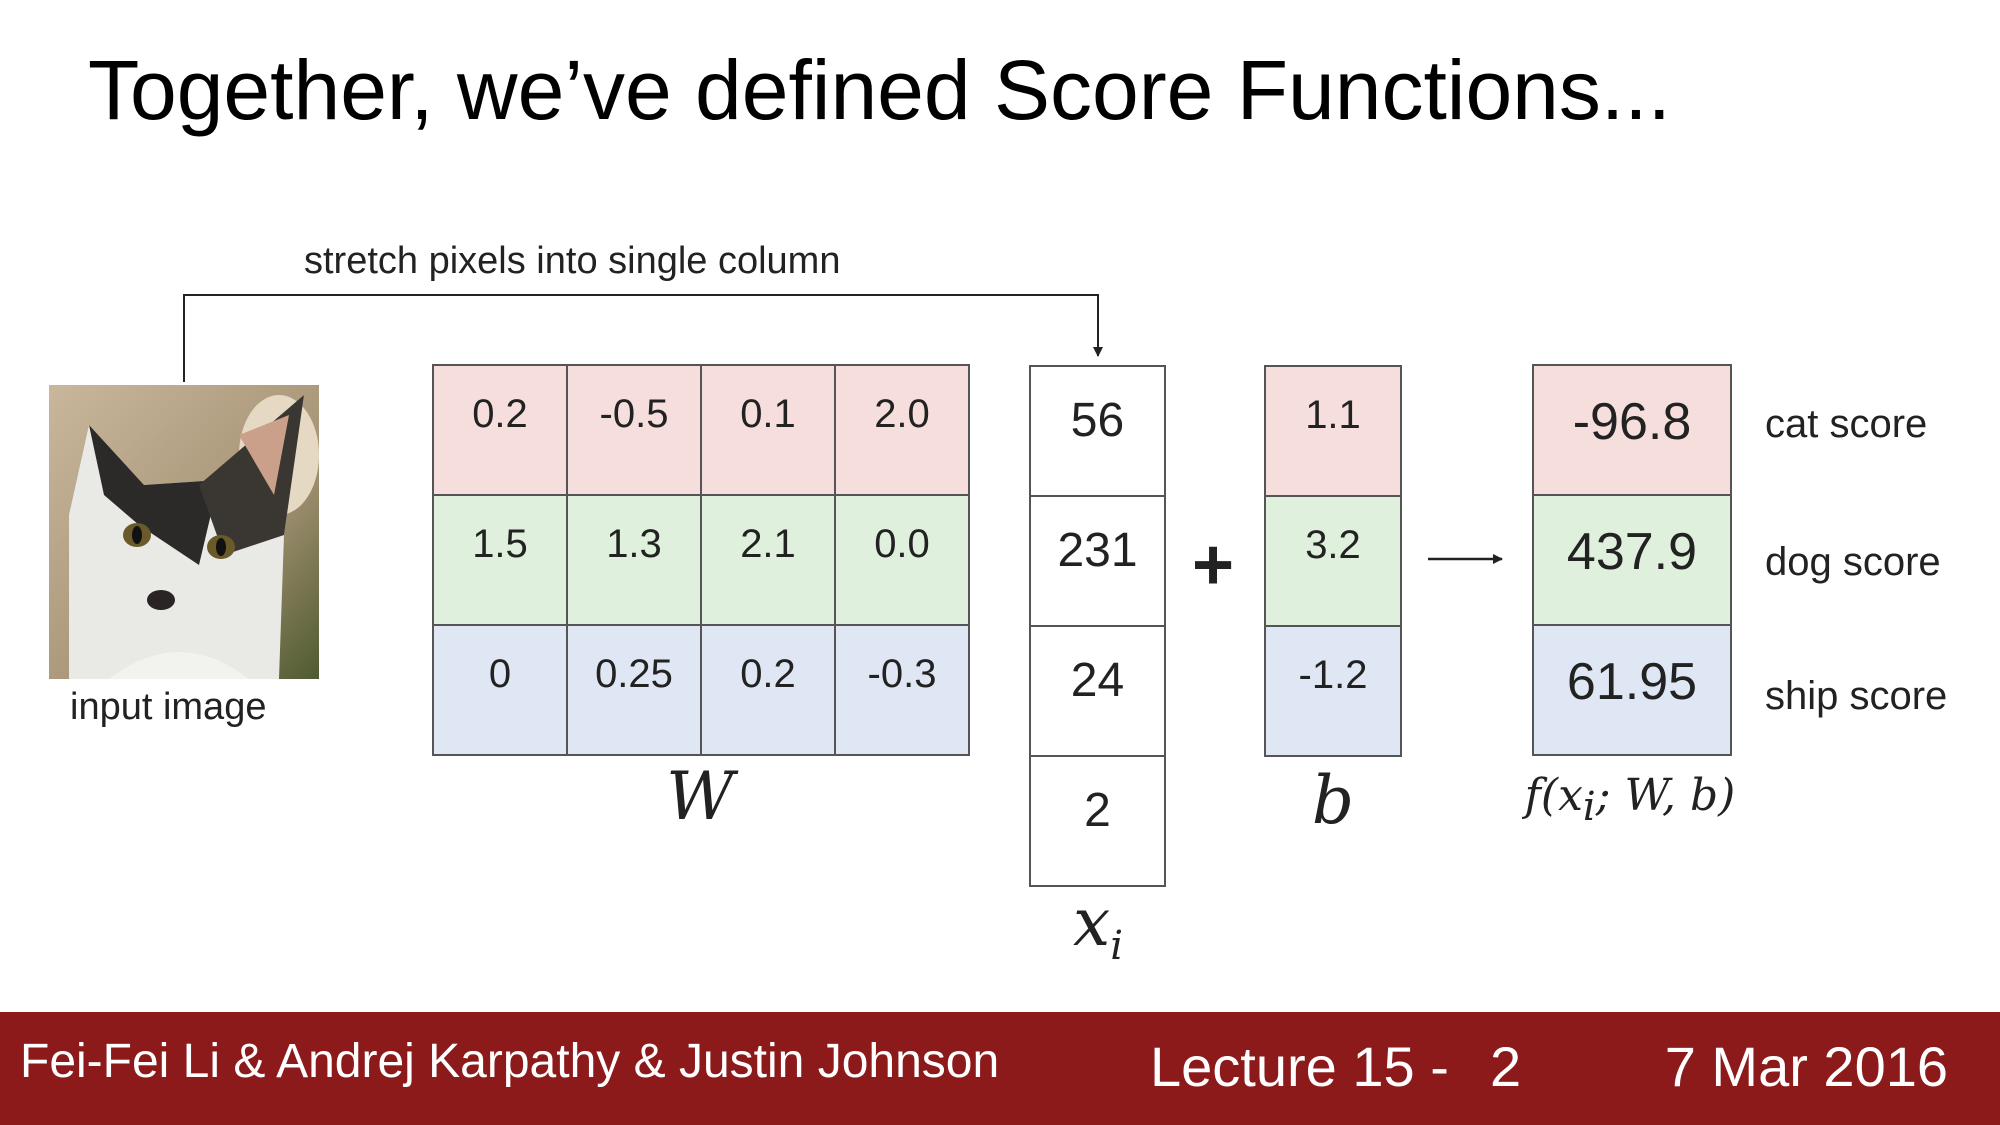 Image resolution: width=2000 pixels, height=1125 pixels. What do you see at coordinates (768, 560) in the screenshot?
I see `w-cell: 2.1` at bounding box center [768, 560].